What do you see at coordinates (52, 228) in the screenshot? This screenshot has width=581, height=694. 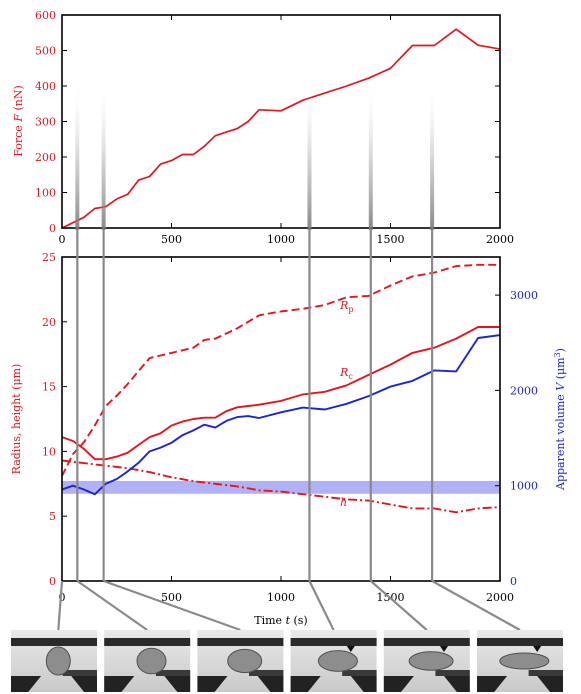 I see `force-y-tick-label: 0` at bounding box center [52, 228].